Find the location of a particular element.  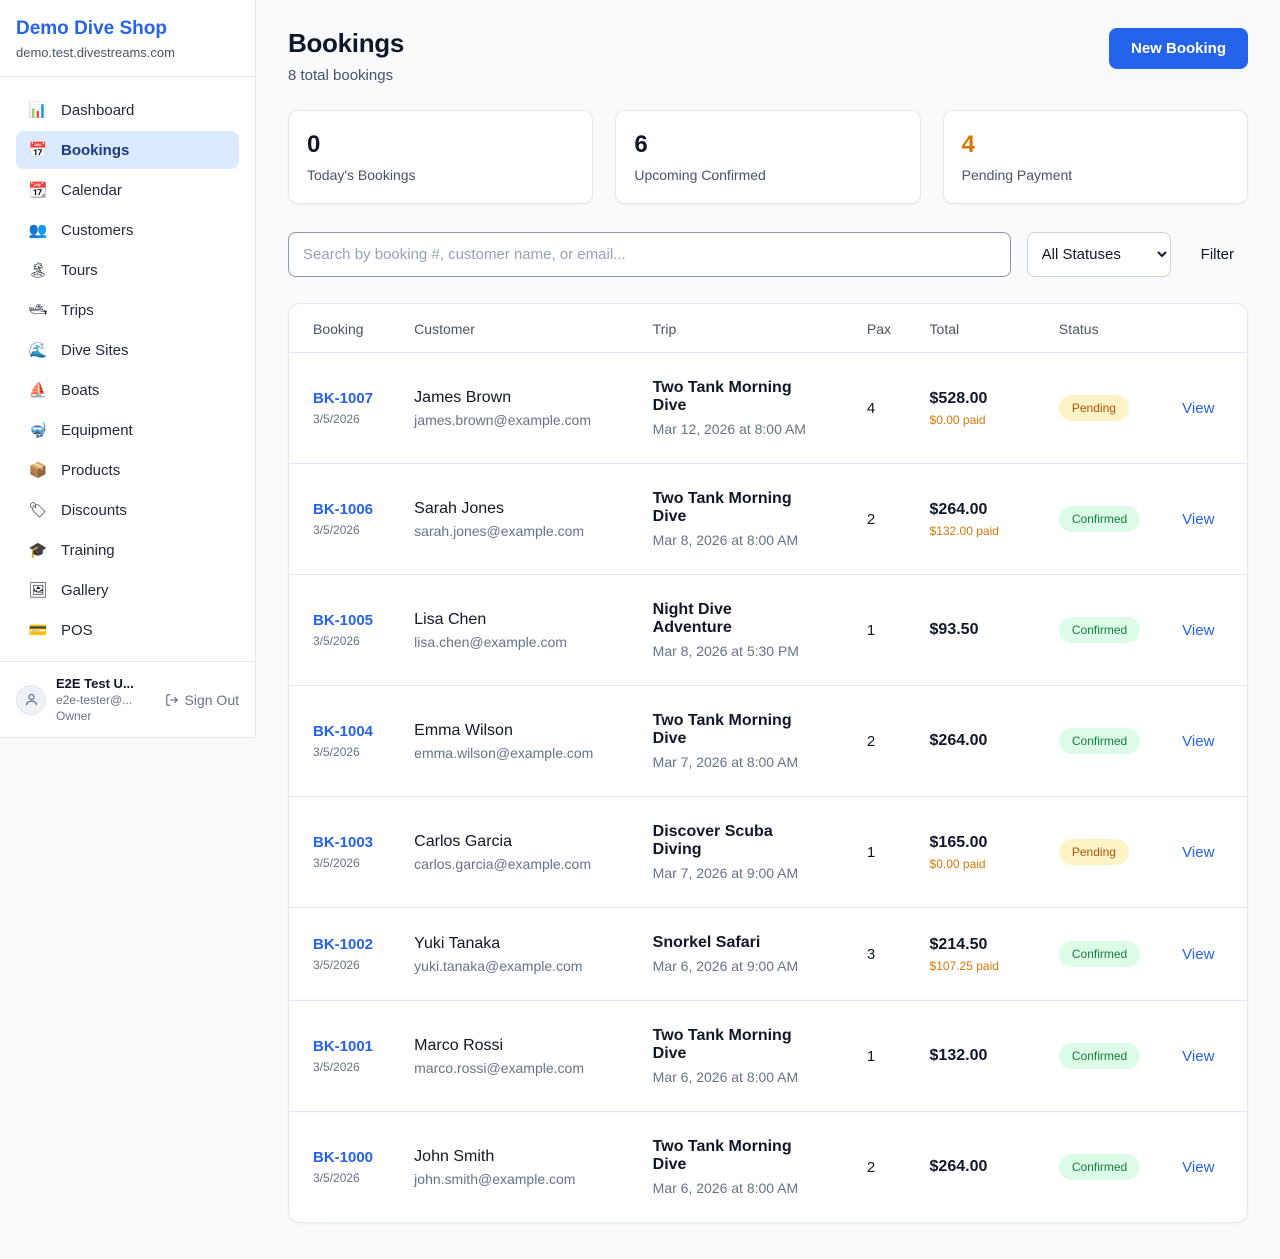

trip-datetime: Mar 8, 2026 at 5:30 PM is located at coordinates (725, 651).